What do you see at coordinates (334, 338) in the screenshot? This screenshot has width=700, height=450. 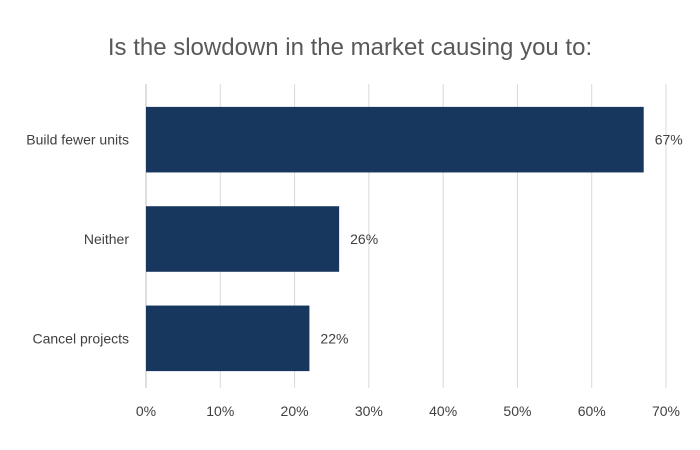 I see `data-label: 22%` at bounding box center [334, 338].